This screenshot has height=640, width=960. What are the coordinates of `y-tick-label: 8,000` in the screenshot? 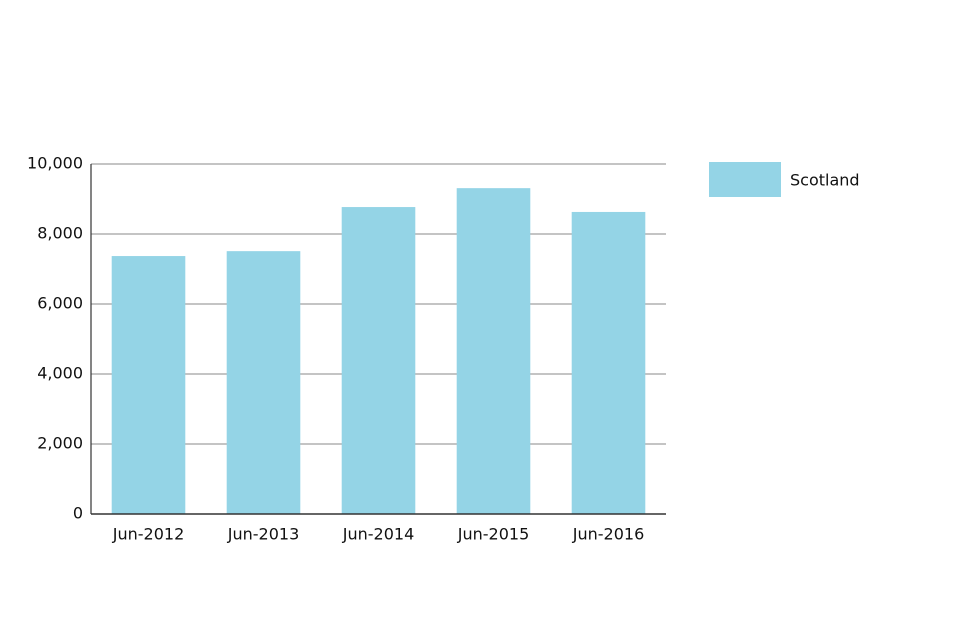 It's located at (60, 233).